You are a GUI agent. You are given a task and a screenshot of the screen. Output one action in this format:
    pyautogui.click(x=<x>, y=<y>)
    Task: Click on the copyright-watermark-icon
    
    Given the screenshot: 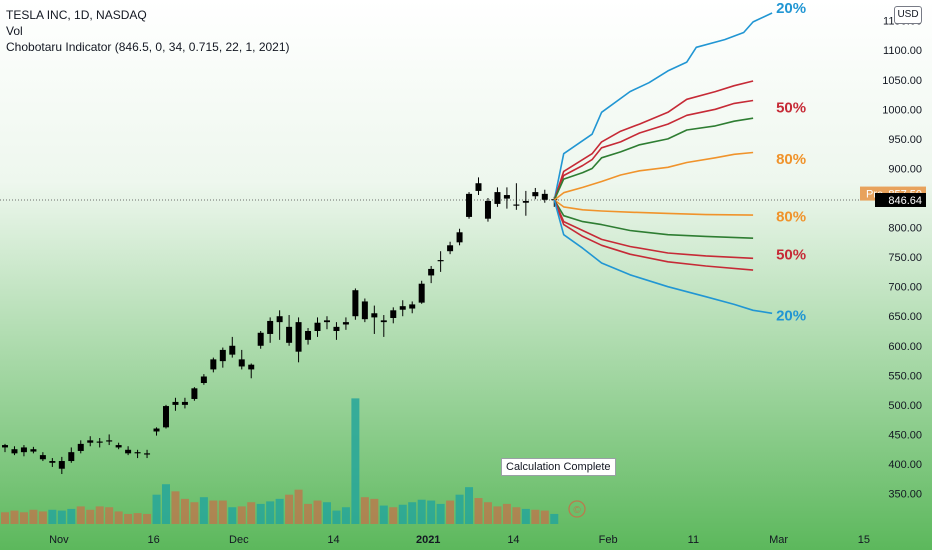 What is the action you would take?
    pyautogui.click(x=577, y=509)
    